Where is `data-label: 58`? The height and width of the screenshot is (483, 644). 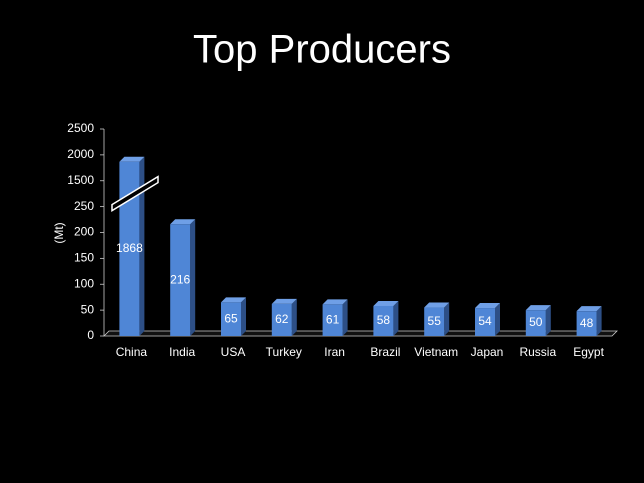 data-label: 58 is located at coordinates (384, 320).